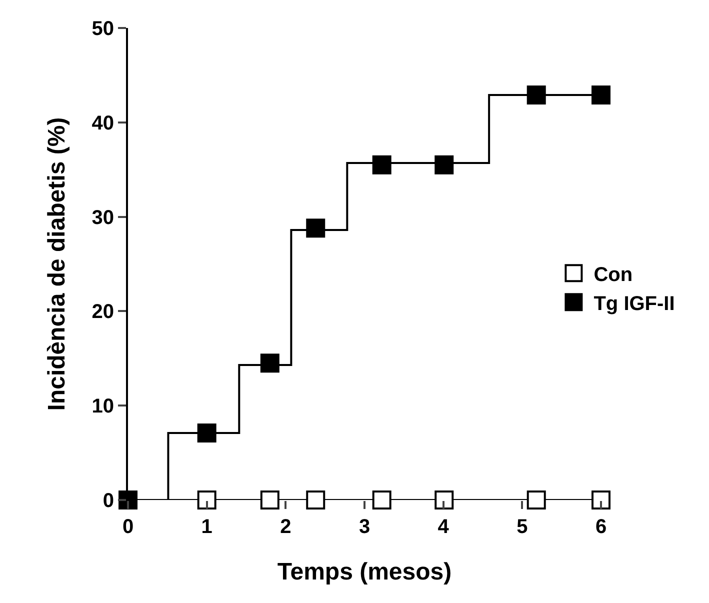 The height and width of the screenshot is (603, 709). Describe the element at coordinates (206, 527) in the screenshot. I see `x-tick-label: 1` at that location.